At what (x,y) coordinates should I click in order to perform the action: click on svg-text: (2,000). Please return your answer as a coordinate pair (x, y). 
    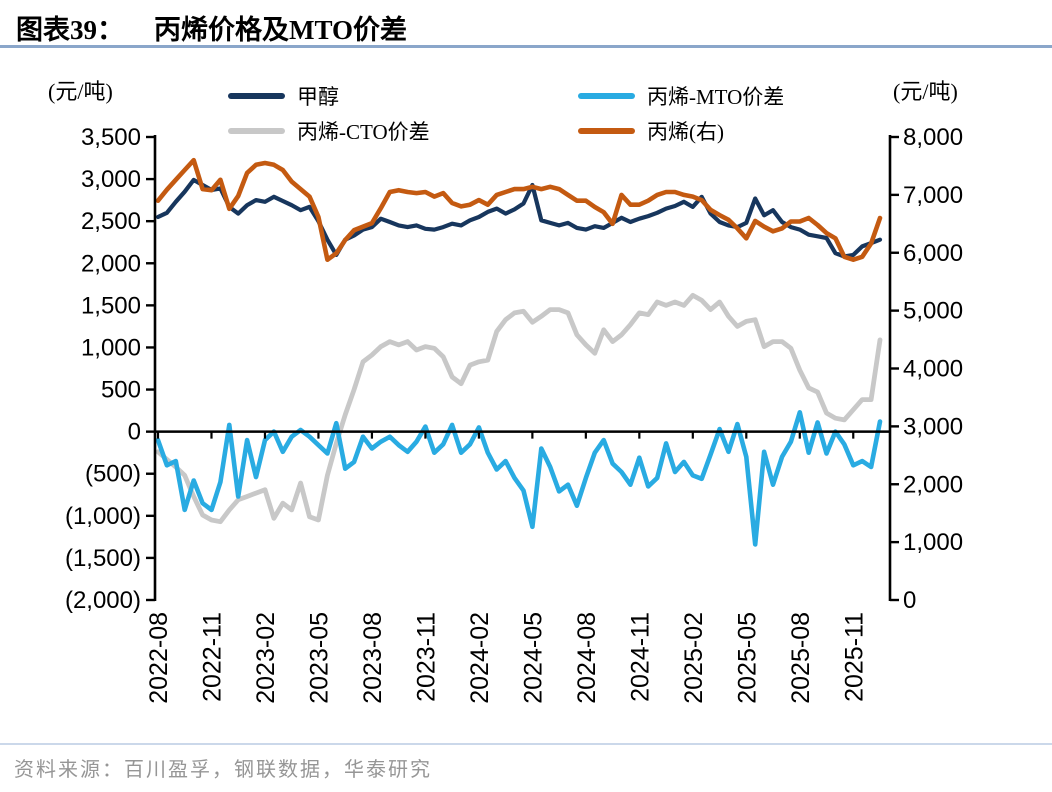
    Looking at the image, I should click on (103, 600).